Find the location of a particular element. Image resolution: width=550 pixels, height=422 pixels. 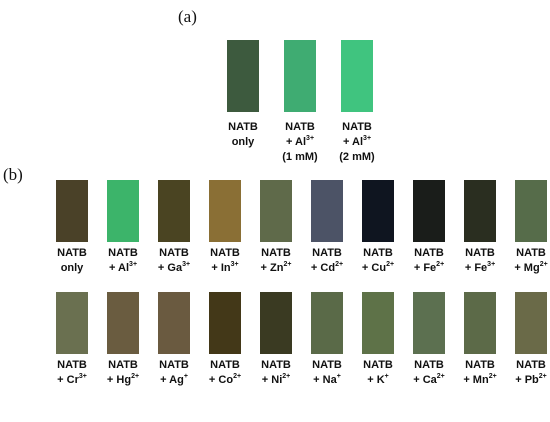

ion-label: + Ca is located at coordinates (425, 380).